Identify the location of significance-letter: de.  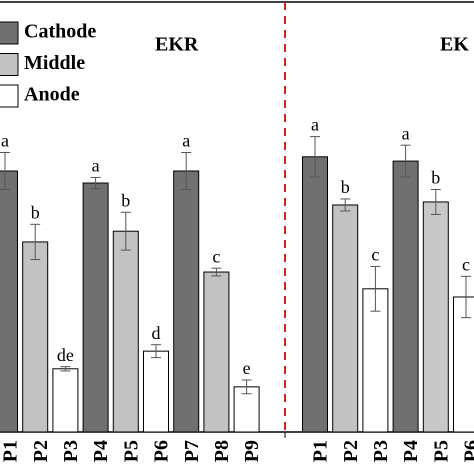
(65, 355).